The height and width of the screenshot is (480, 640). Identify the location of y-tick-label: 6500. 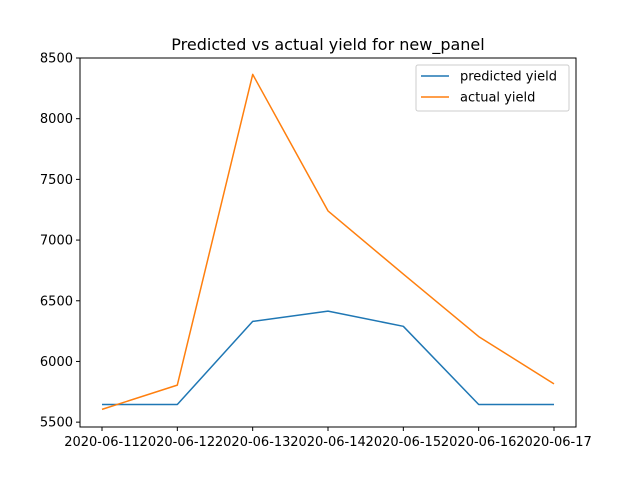
(56, 301).